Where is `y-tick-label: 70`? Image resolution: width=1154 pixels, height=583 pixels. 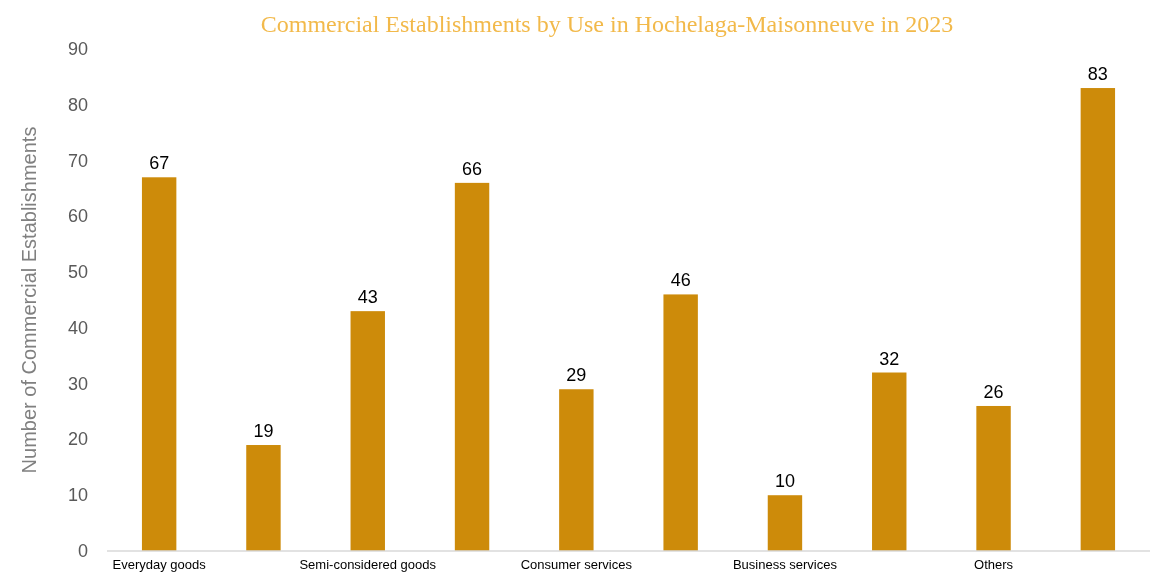
y-tick-label: 70 is located at coordinates (77, 160).